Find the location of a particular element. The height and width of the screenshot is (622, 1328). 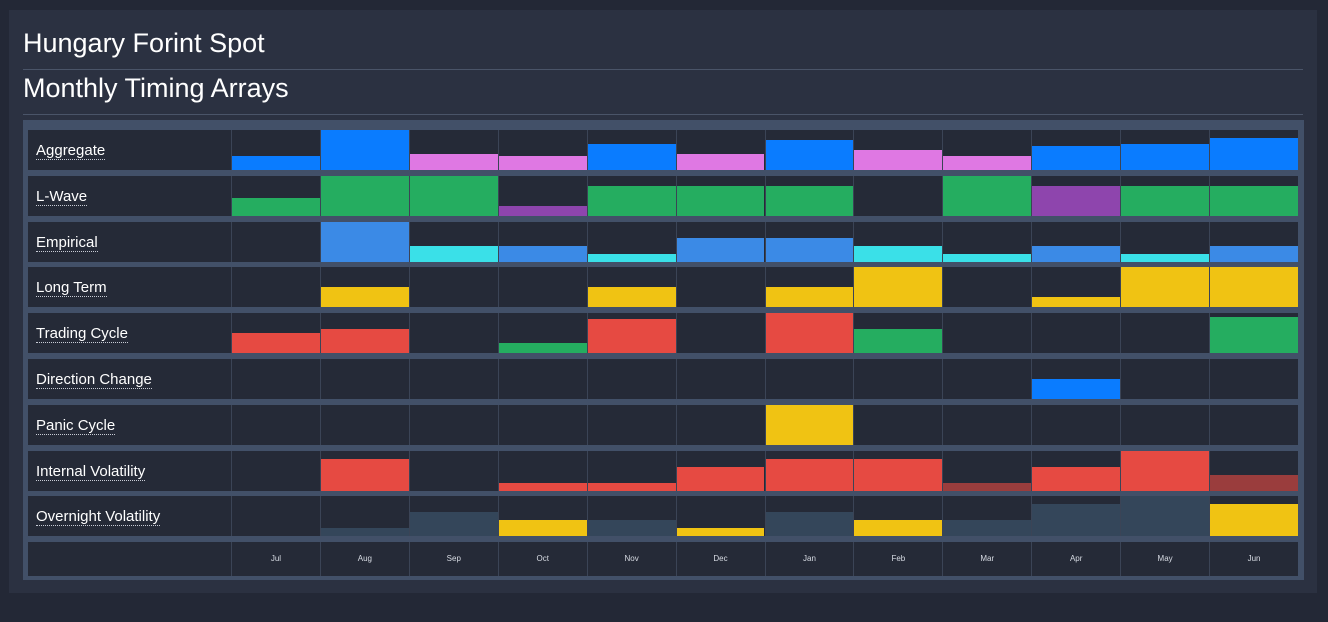

cell-panic-cycle-jun is located at coordinates (1253, 425).